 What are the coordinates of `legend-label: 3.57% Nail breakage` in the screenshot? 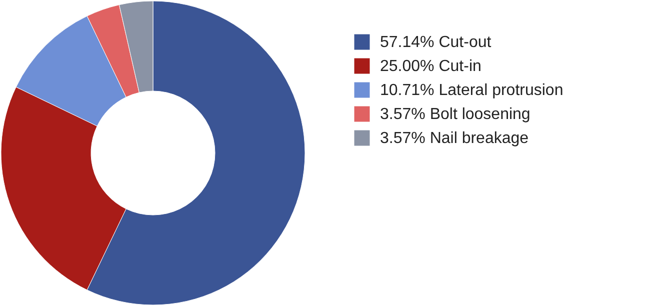 It's located at (454, 138).